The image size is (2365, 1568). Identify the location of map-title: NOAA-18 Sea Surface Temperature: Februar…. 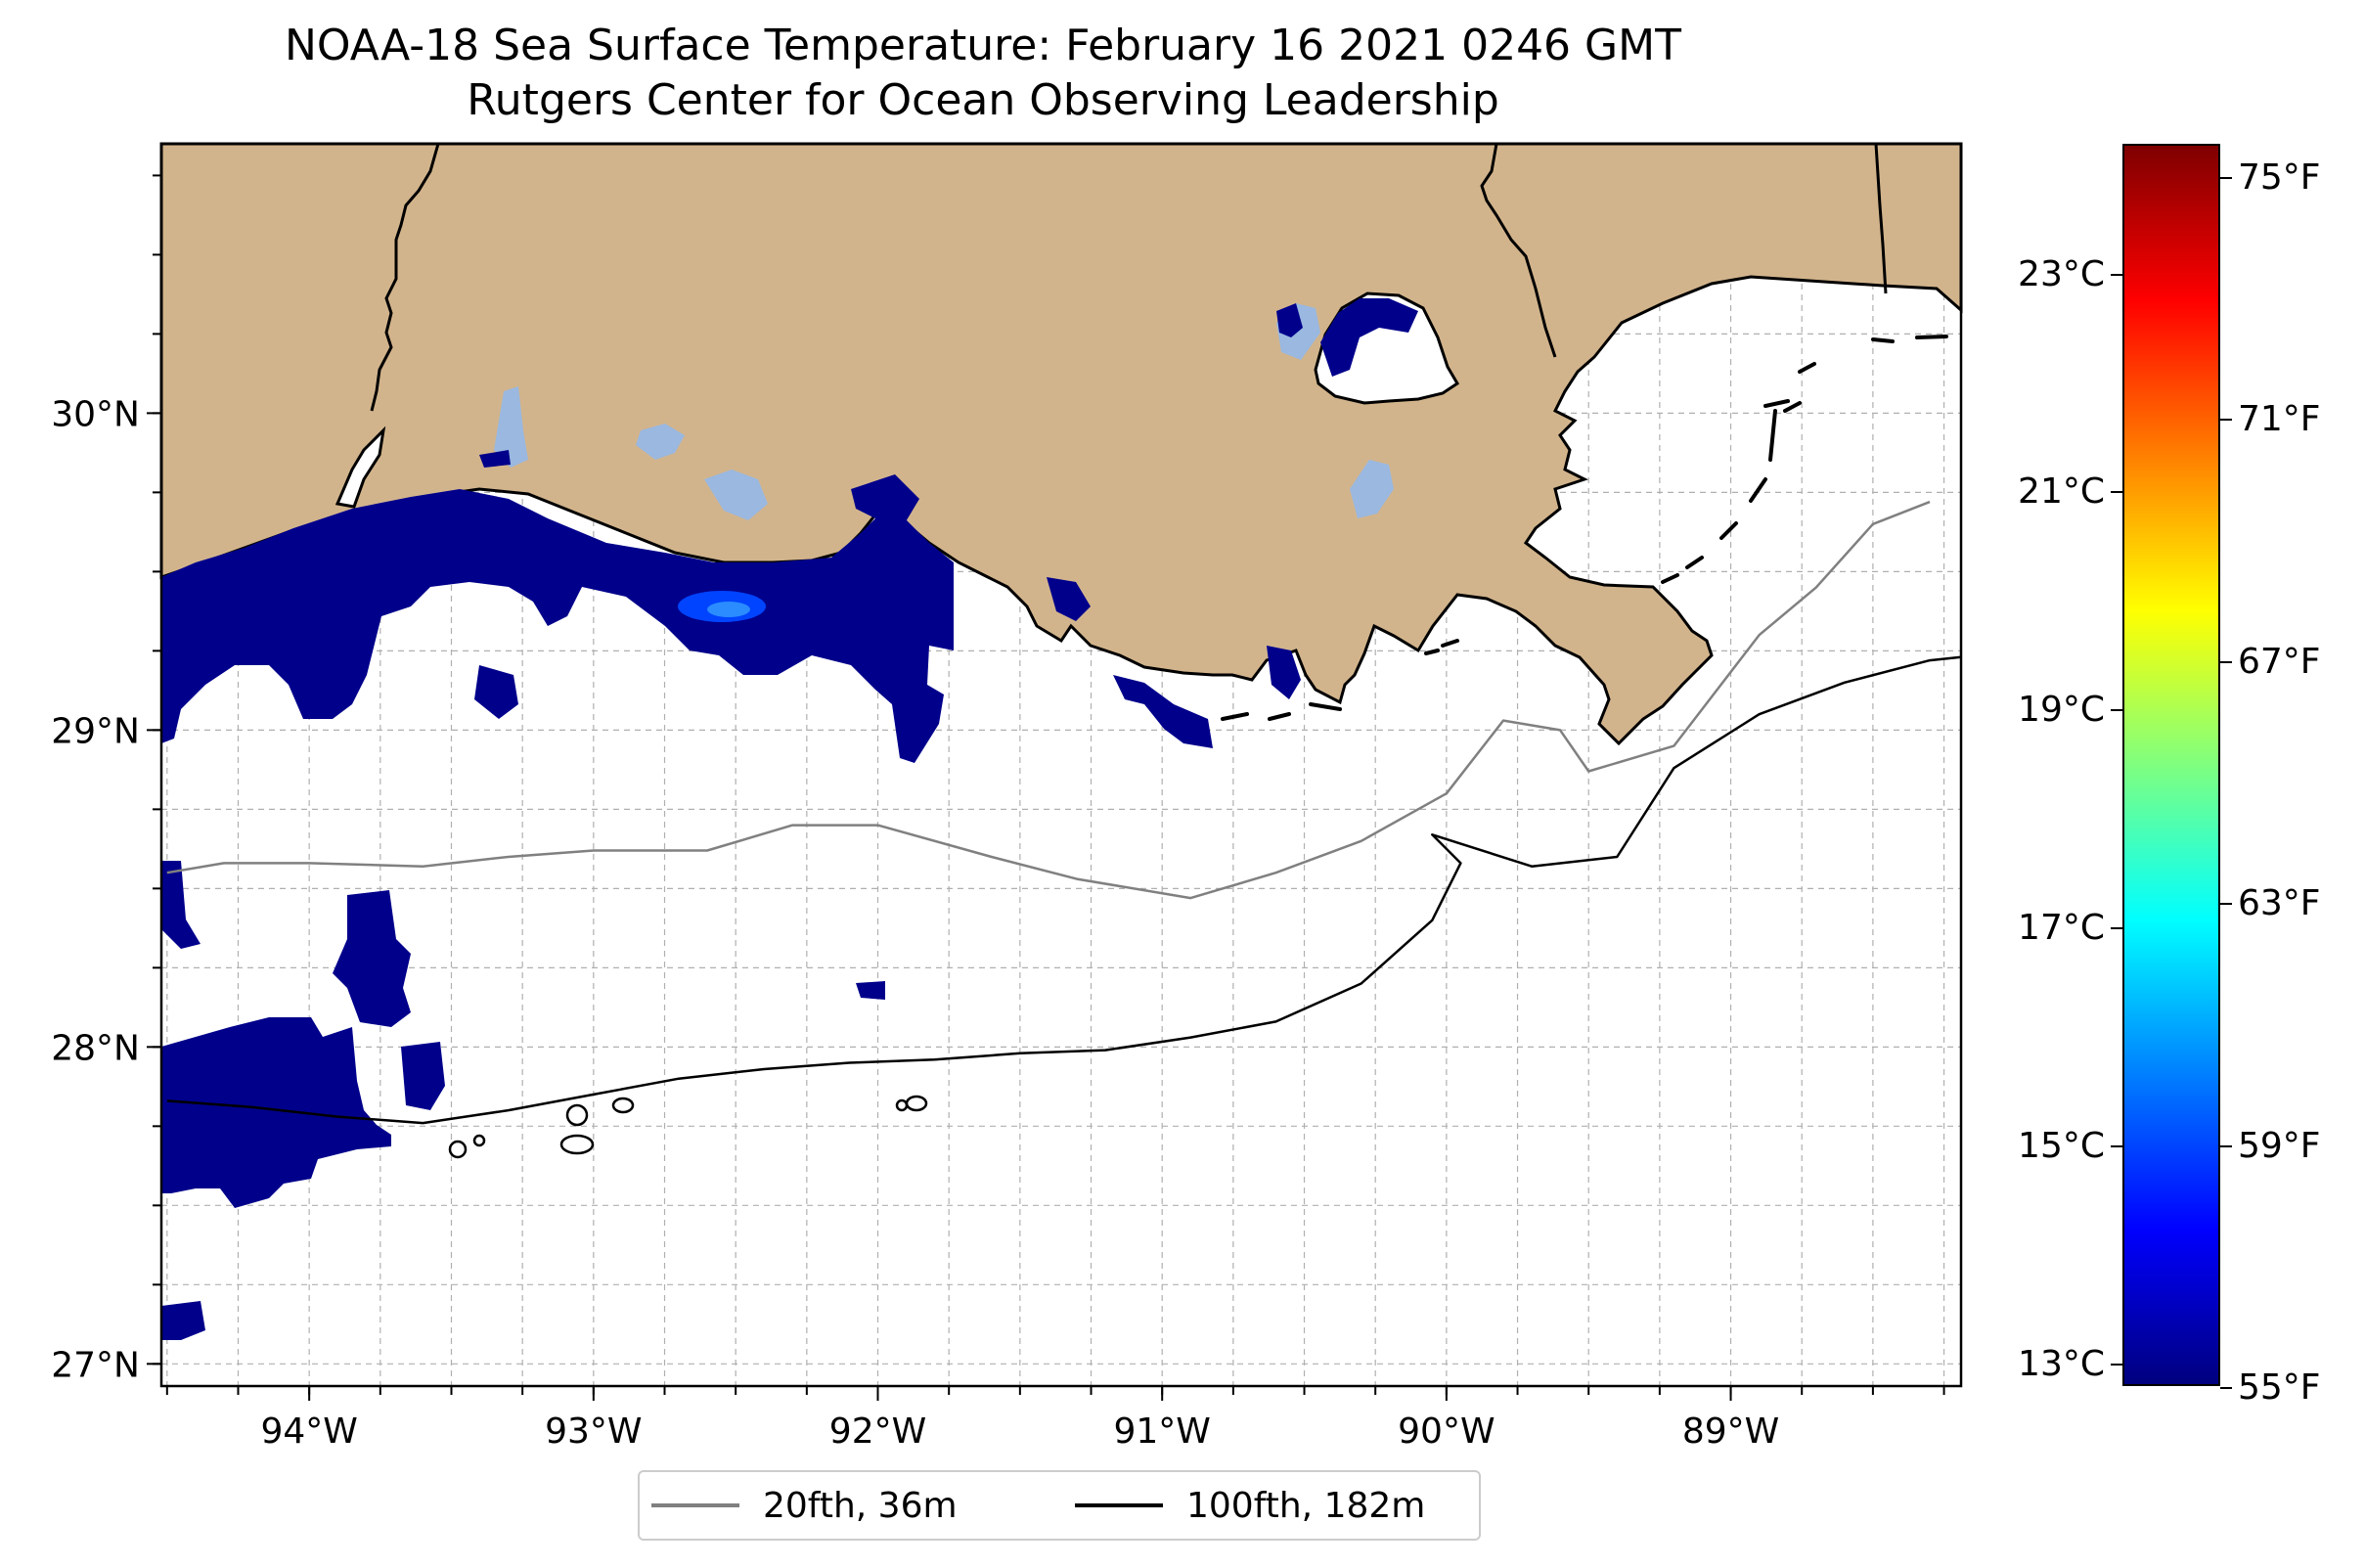
(983, 45).